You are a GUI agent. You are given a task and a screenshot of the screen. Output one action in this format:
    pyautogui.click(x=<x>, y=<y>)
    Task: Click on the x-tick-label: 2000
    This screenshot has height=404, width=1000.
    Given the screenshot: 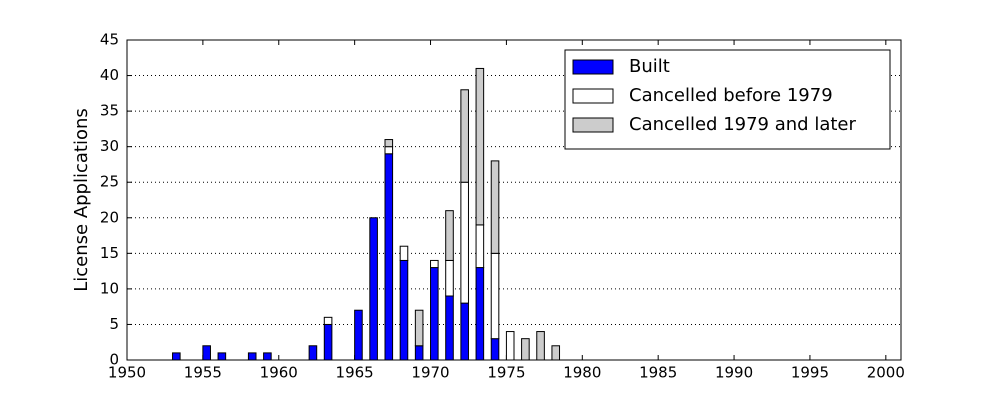 What is the action you would take?
    pyautogui.click(x=886, y=373)
    